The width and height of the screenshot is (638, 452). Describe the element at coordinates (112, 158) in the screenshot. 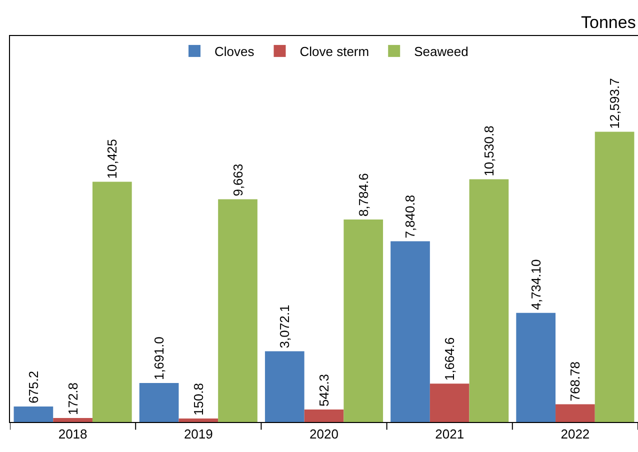

I see `data-label: 10,425` at that location.